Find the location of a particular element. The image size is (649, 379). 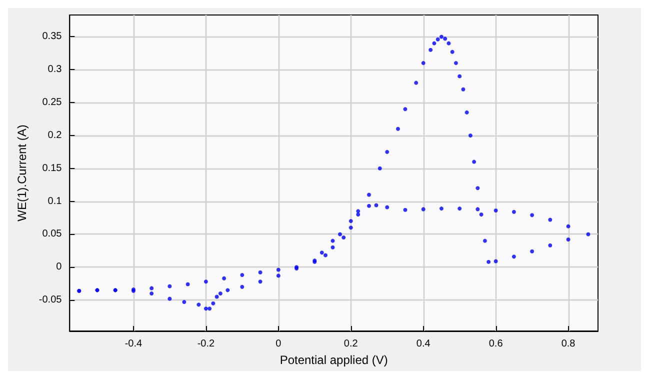

y-tick-label: 0.3 is located at coordinates (55, 70).